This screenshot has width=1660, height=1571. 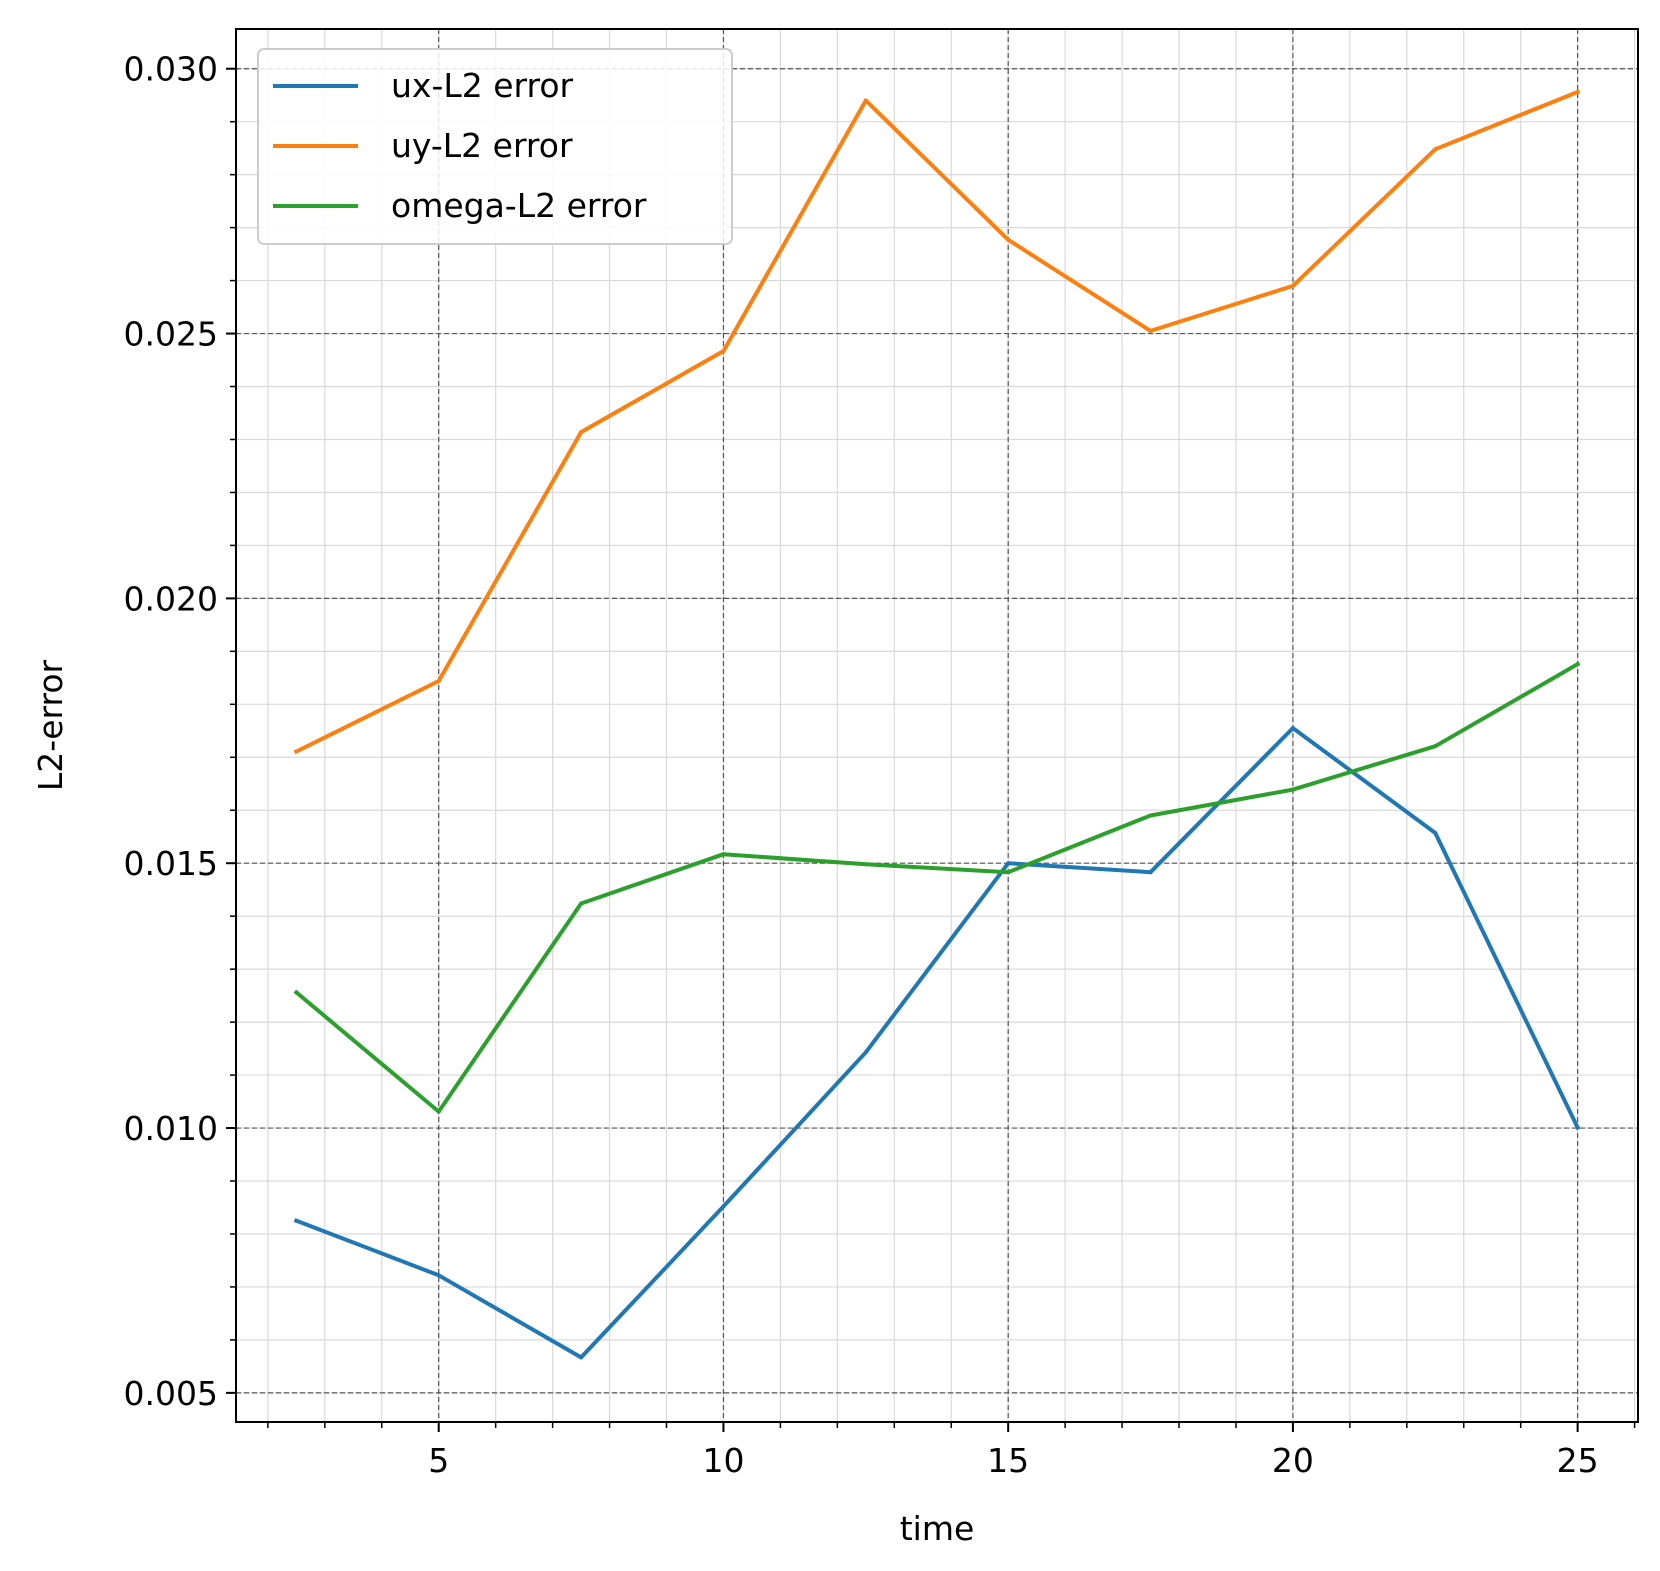 I want to click on x-tick-label: 20, so click(x=1293, y=1460).